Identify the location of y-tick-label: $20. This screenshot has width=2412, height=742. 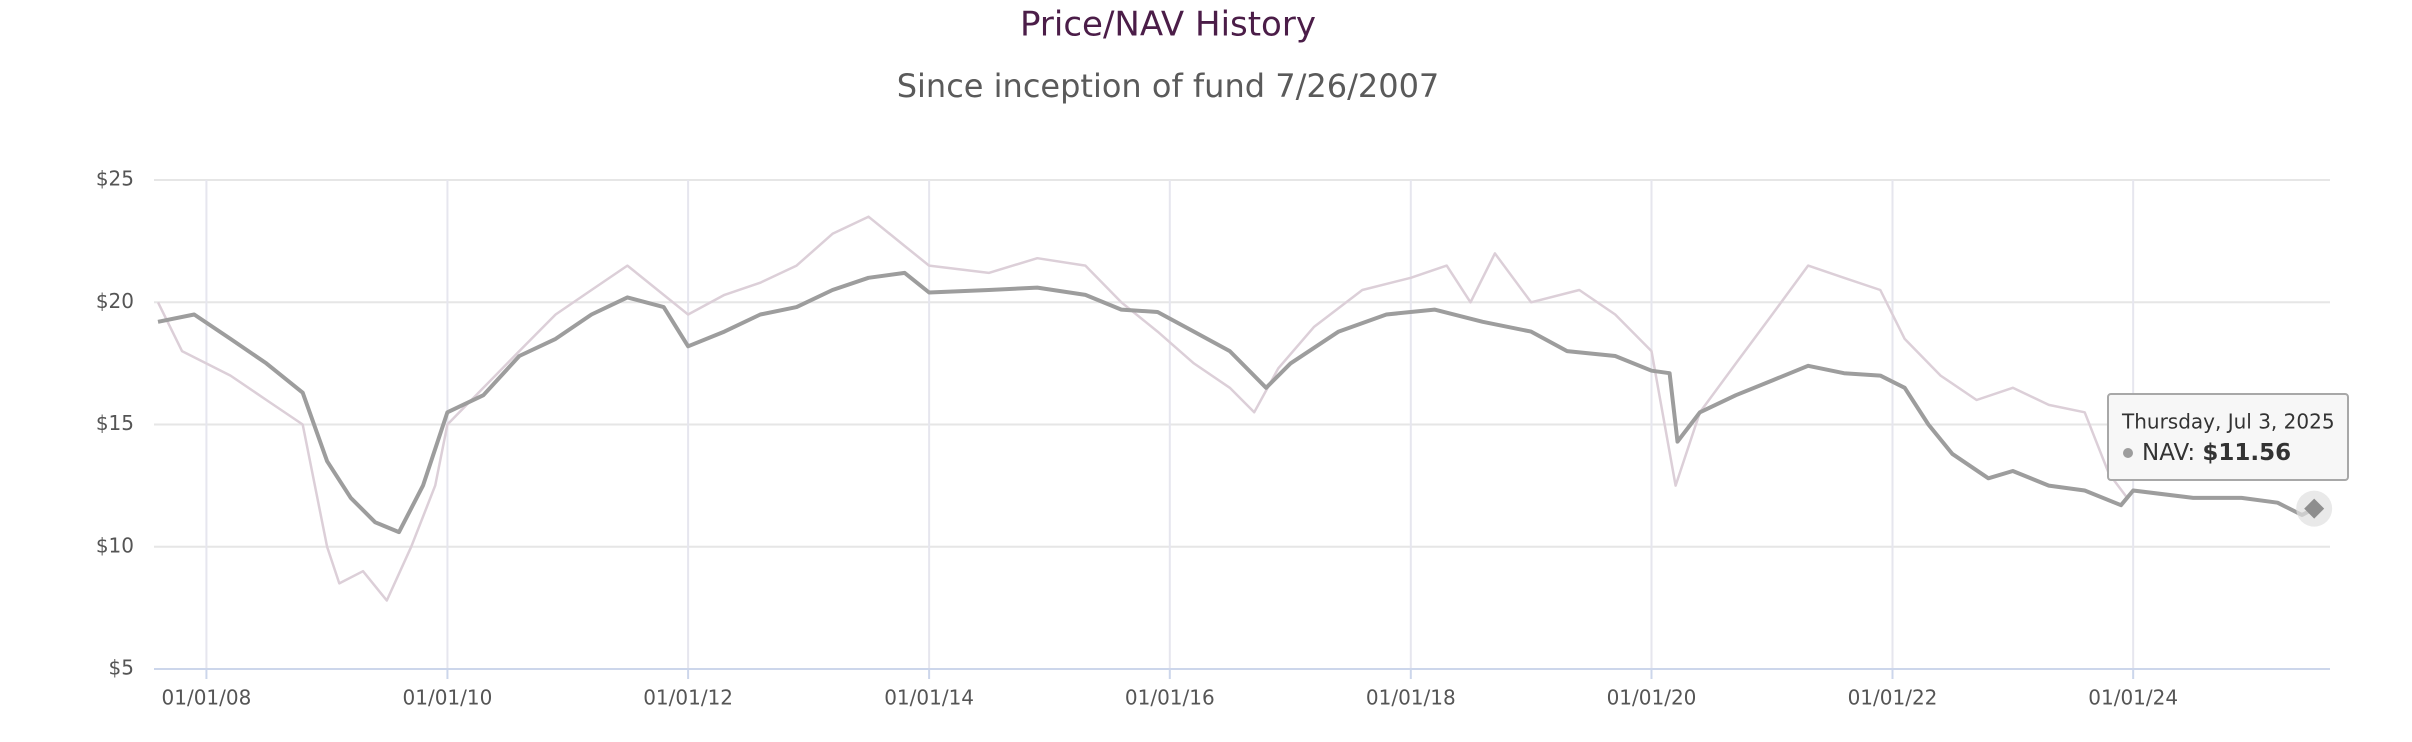
(115, 301).